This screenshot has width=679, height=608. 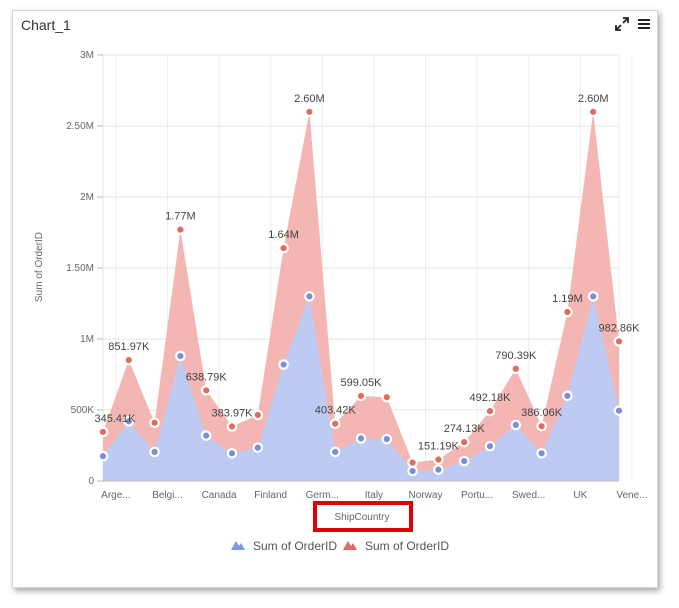 I want to click on data-label: 1.64M, so click(x=283, y=235).